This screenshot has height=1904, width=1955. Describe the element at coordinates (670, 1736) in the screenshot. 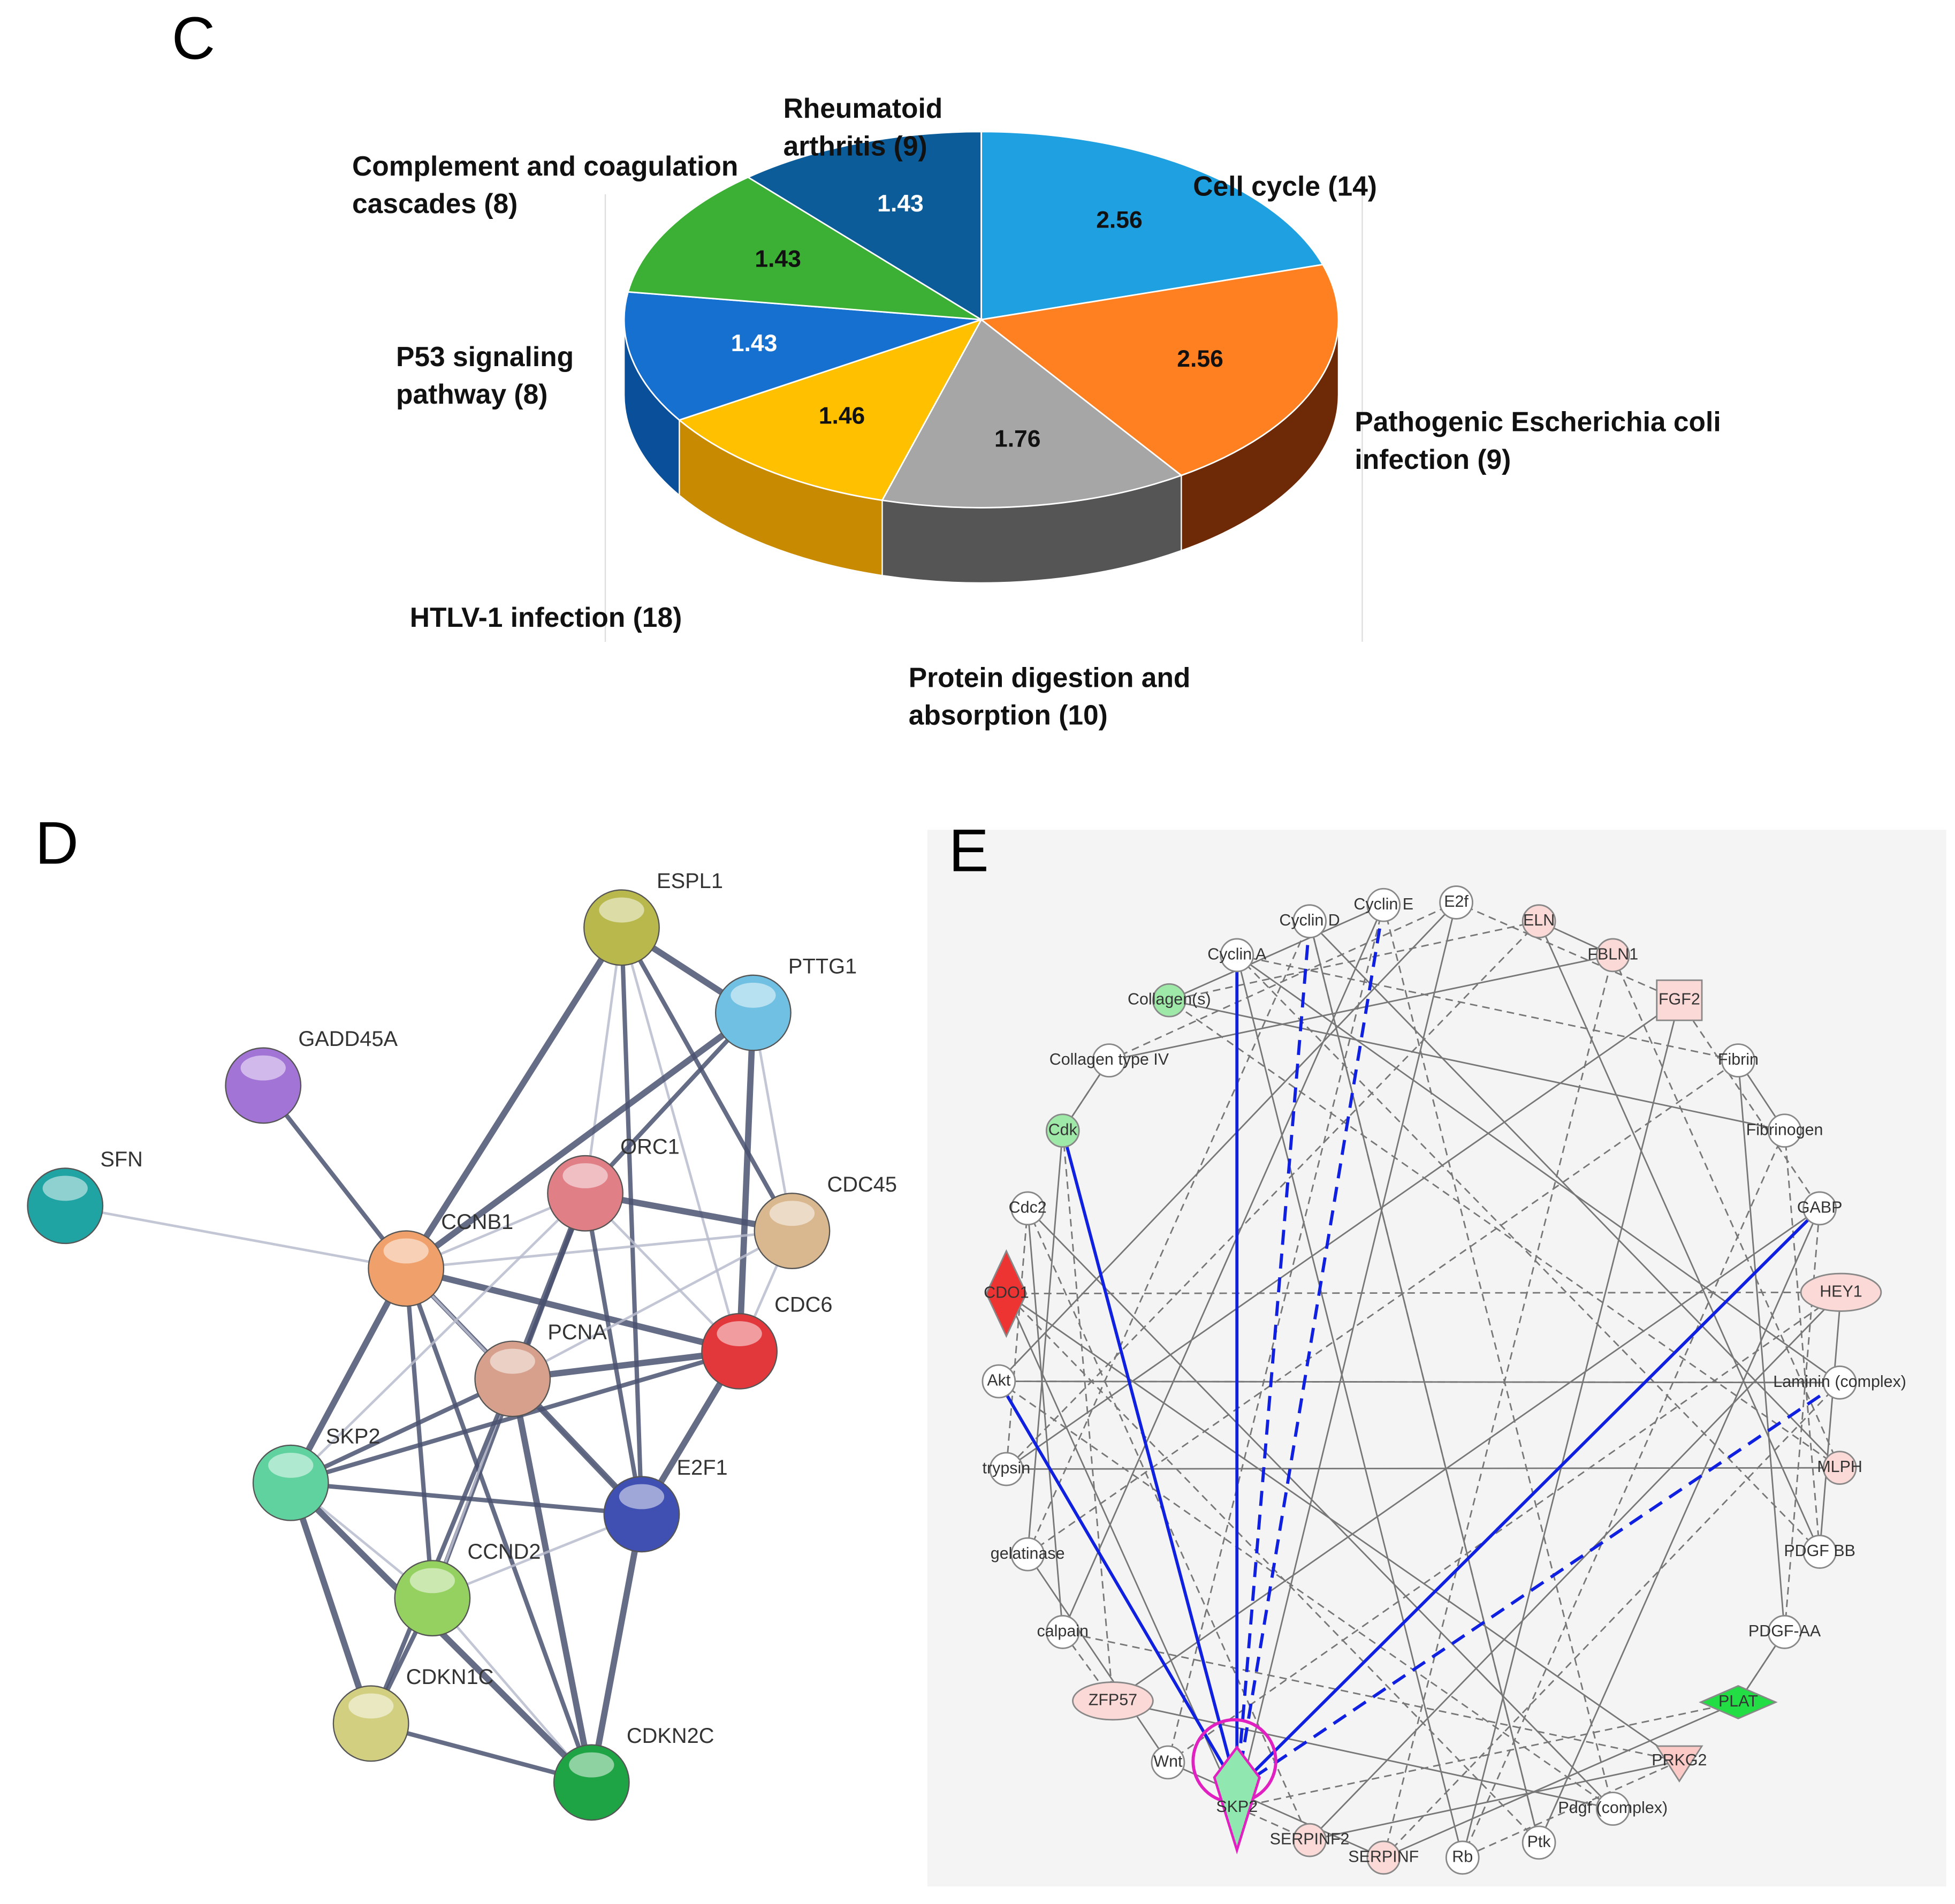

I see `node-label: CDKN2C` at that location.